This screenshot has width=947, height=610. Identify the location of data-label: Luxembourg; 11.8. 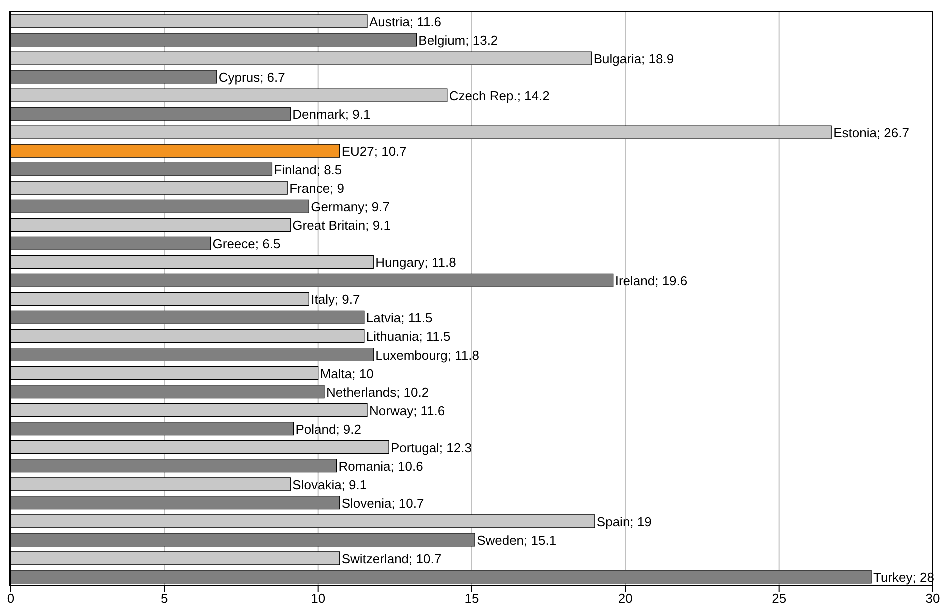
(428, 355).